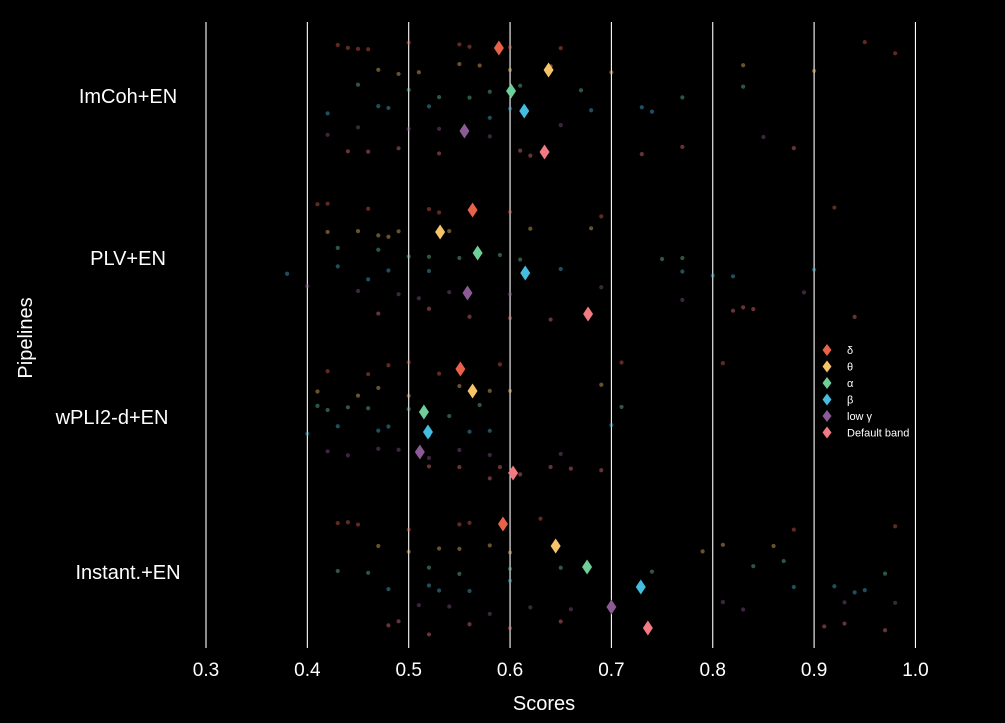  I want to click on legend-label-x: β, so click(850, 401).